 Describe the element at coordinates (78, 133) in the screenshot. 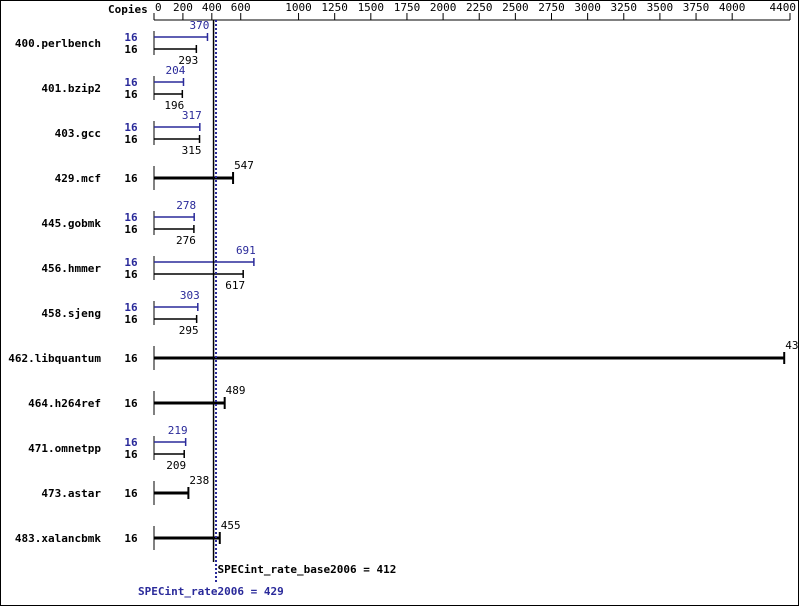

I see `benchmark-name: 403.gcc` at that location.